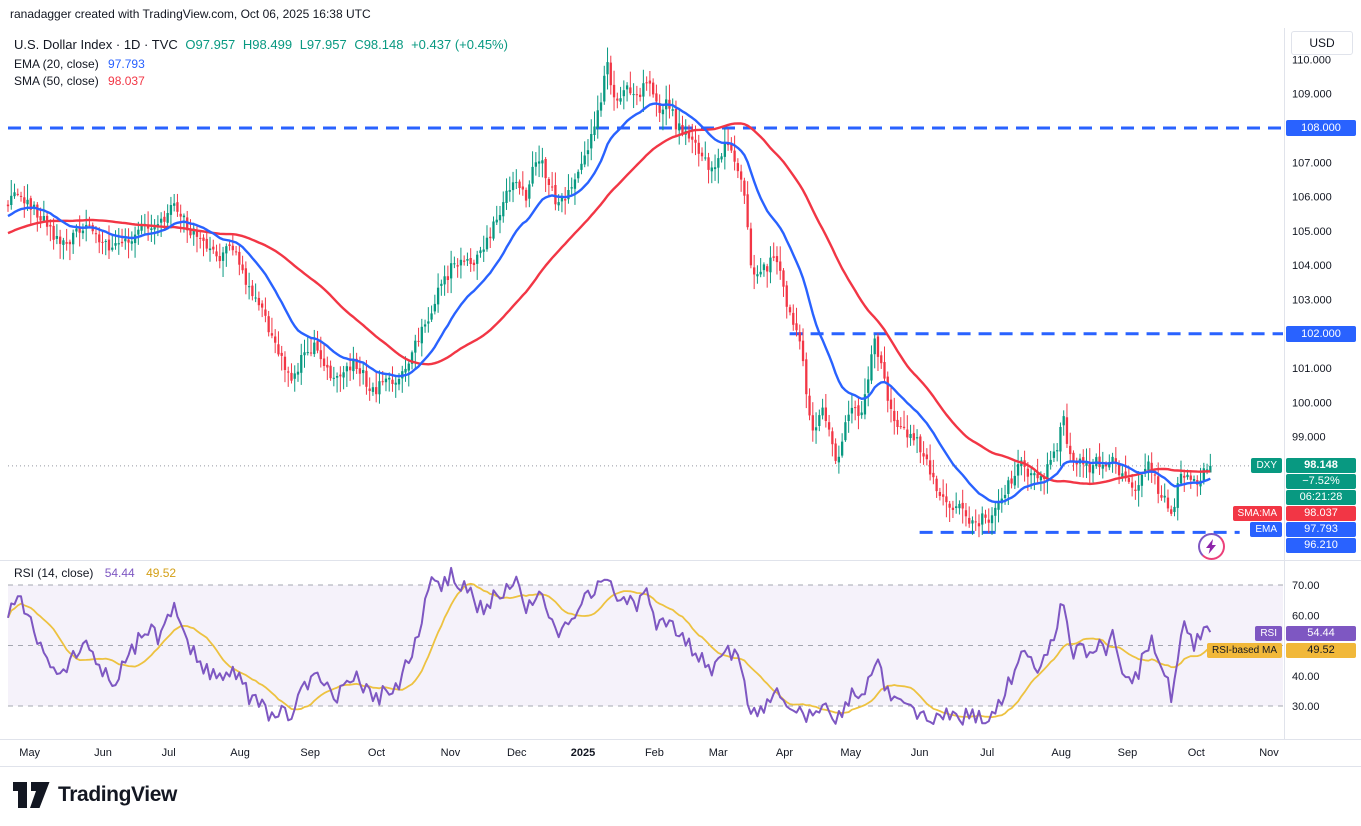 The image size is (1361, 826). I want to click on time-tick: Mar, so click(718, 753).